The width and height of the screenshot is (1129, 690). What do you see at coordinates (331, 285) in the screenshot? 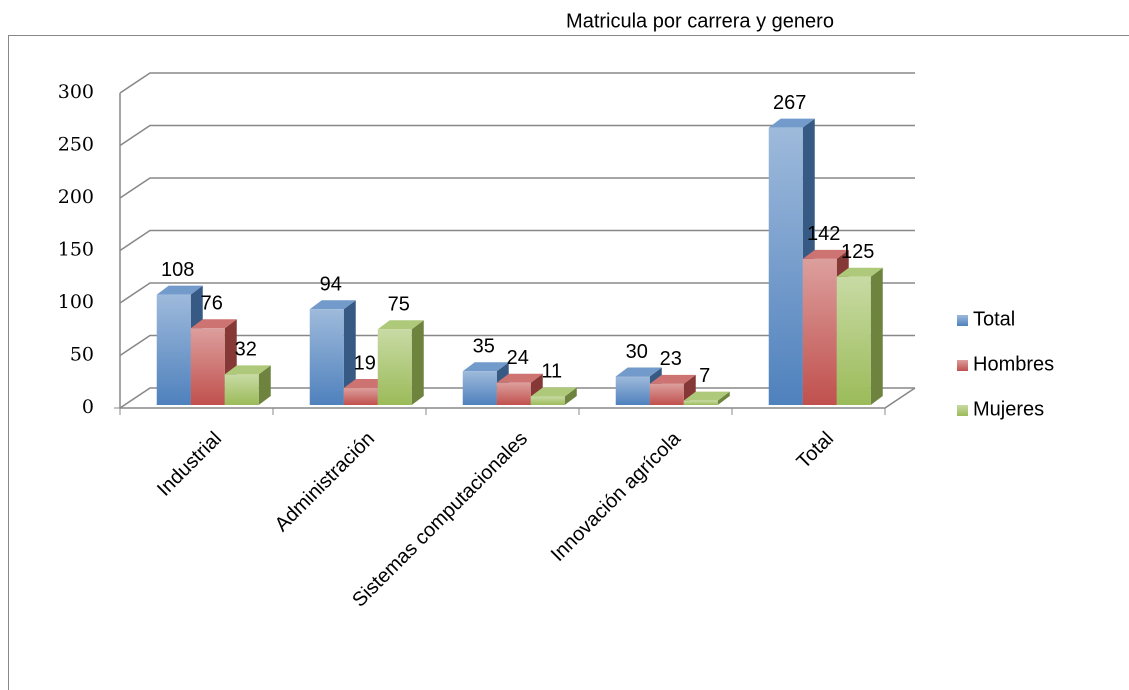
I see `data-label: 94` at bounding box center [331, 285].